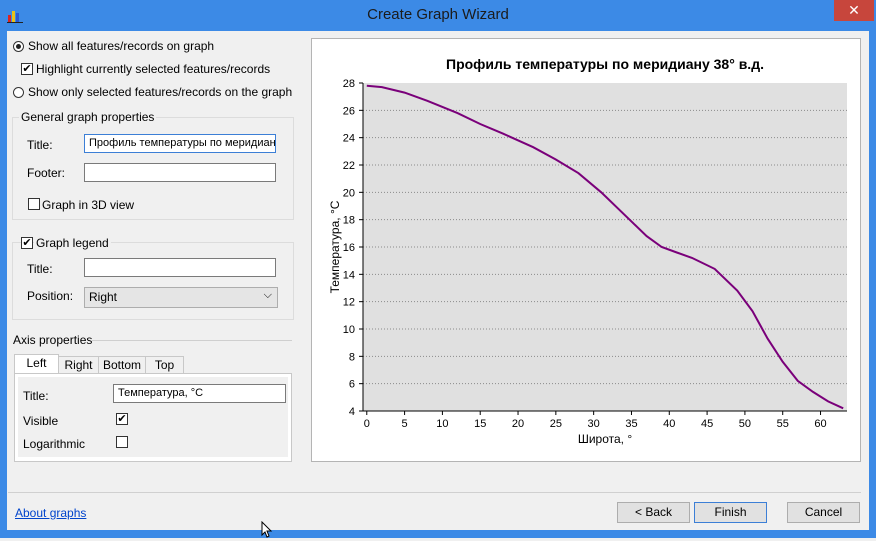 The width and height of the screenshot is (876, 541). What do you see at coordinates (653, 512) in the screenshot?
I see `back-button: < Back` at bounding box center [653, 512].